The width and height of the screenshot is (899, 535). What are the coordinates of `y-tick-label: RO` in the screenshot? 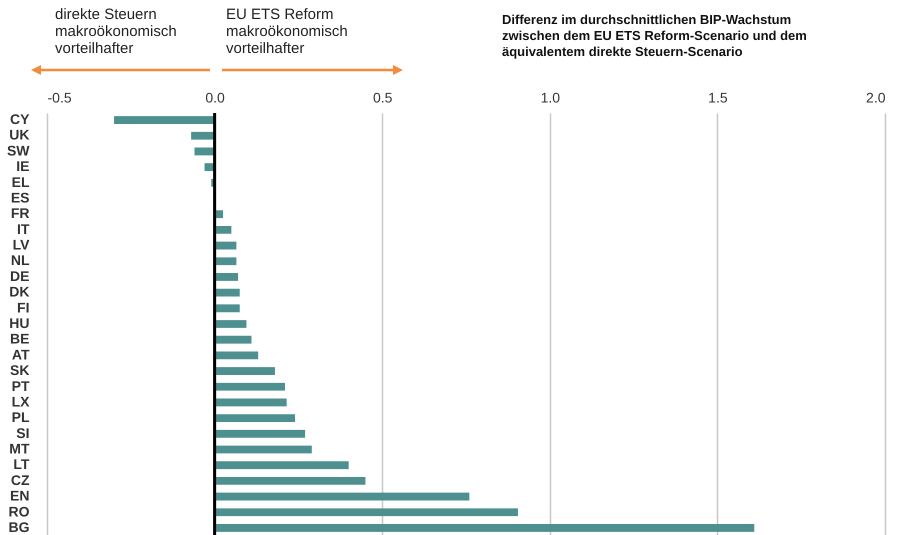 It's located at (19, 511).